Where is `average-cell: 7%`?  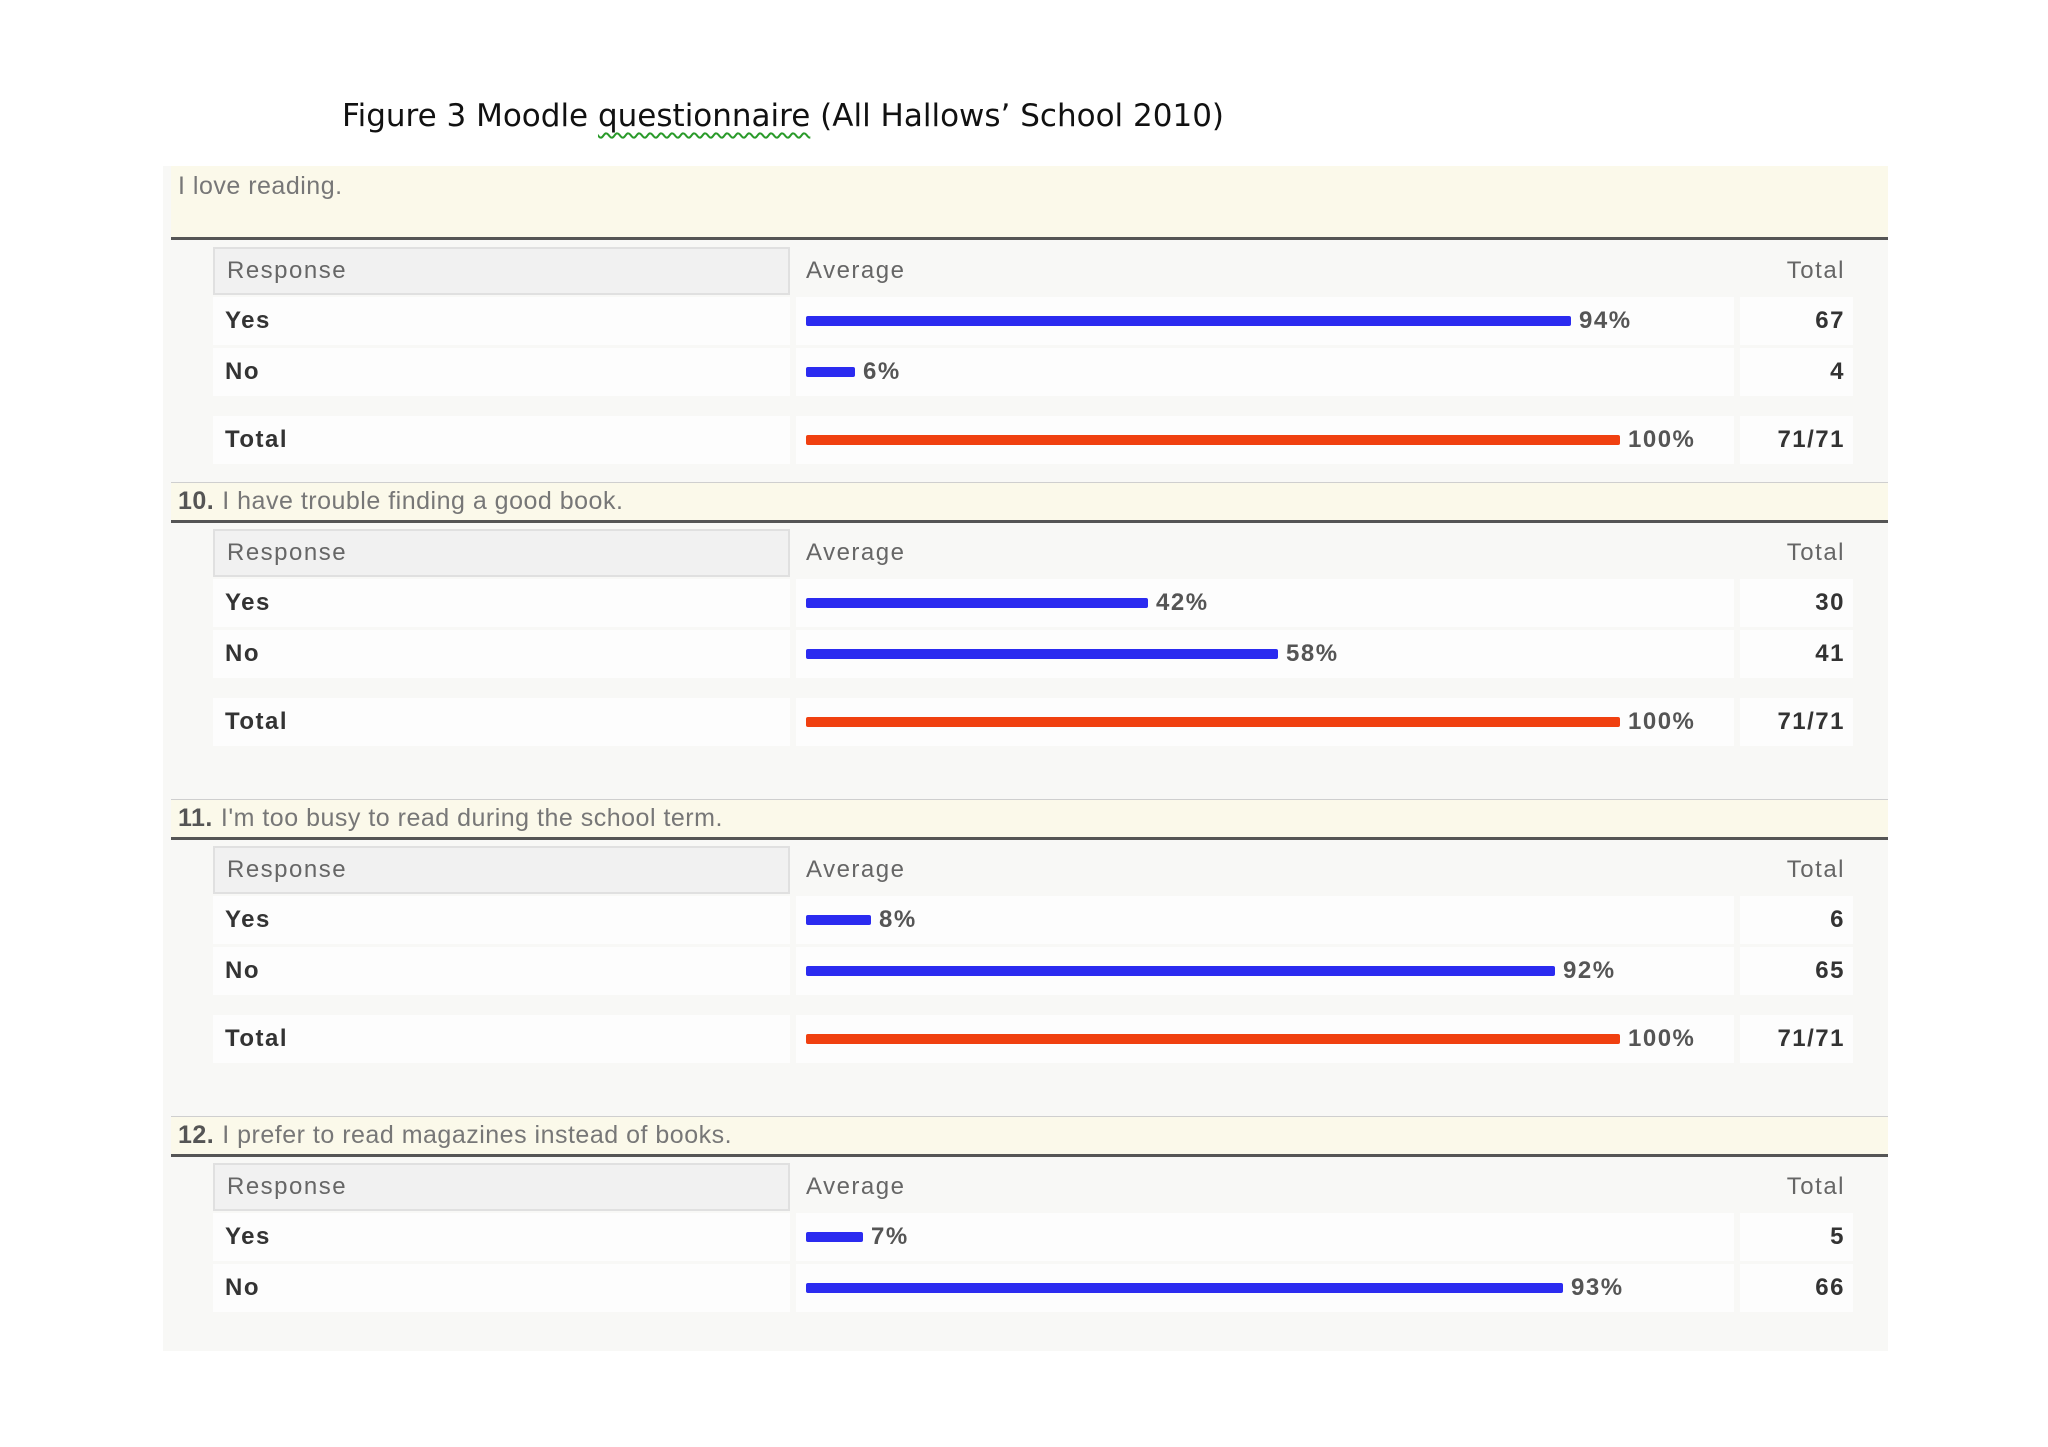
average-cell: 7% is located at coordinates (1265, 1237).